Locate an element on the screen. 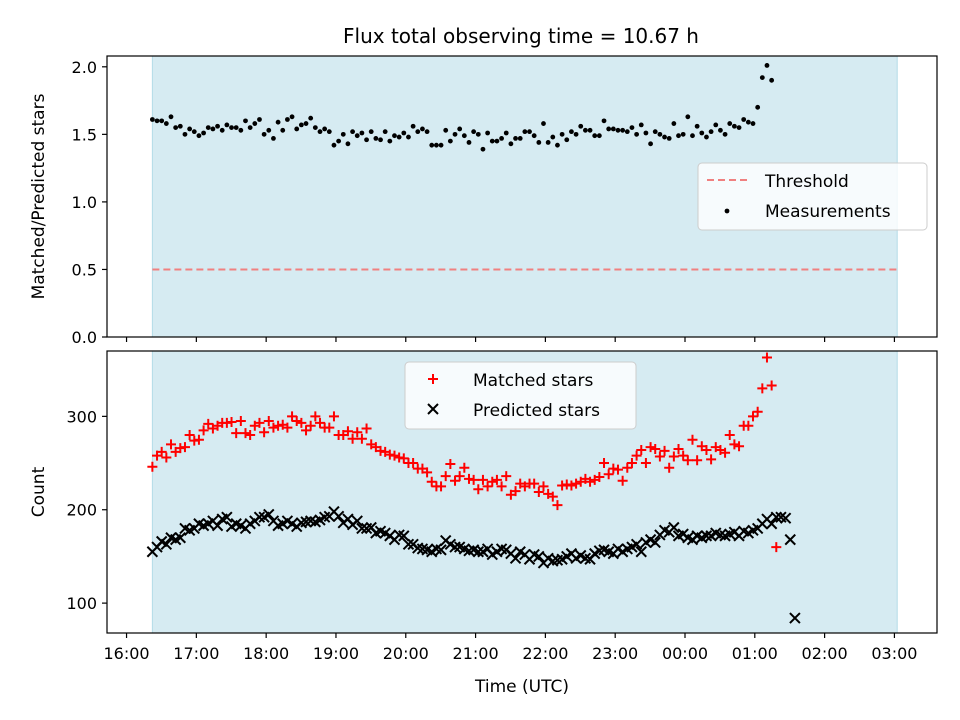 Image resolution: width=960 pixels, height=720 pixels. legend-matched-swatch is located at coordinates (433, 379).